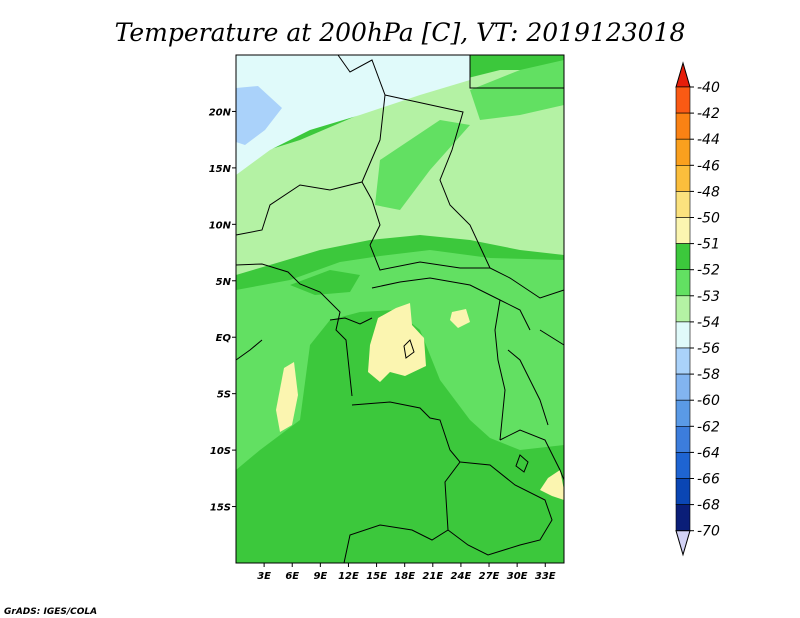 The width and height of the screenshot is (800, 618). I want to click on colorbar-label: -53, so click(708, 297).